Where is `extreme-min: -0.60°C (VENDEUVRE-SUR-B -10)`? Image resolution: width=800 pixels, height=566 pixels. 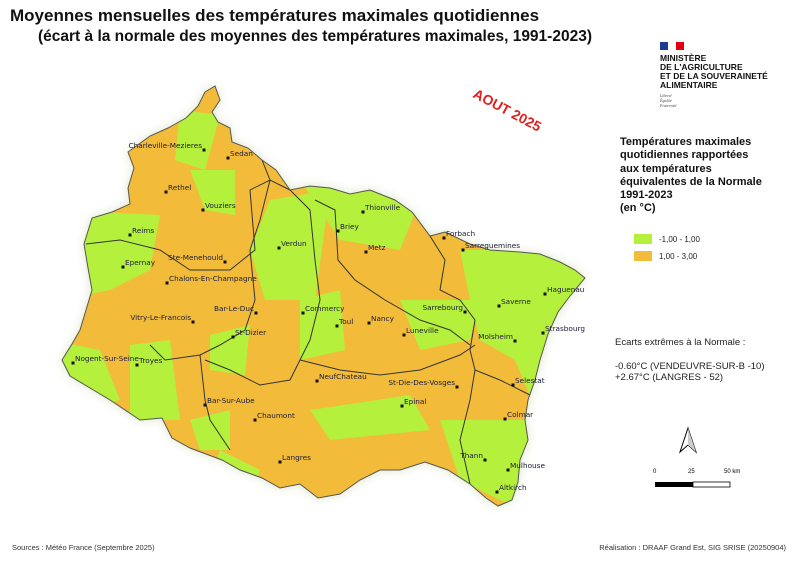 extreme-min: -0.60°C (VENDEUVRE-SUR-B -10) is located at coordinates (690, 366).